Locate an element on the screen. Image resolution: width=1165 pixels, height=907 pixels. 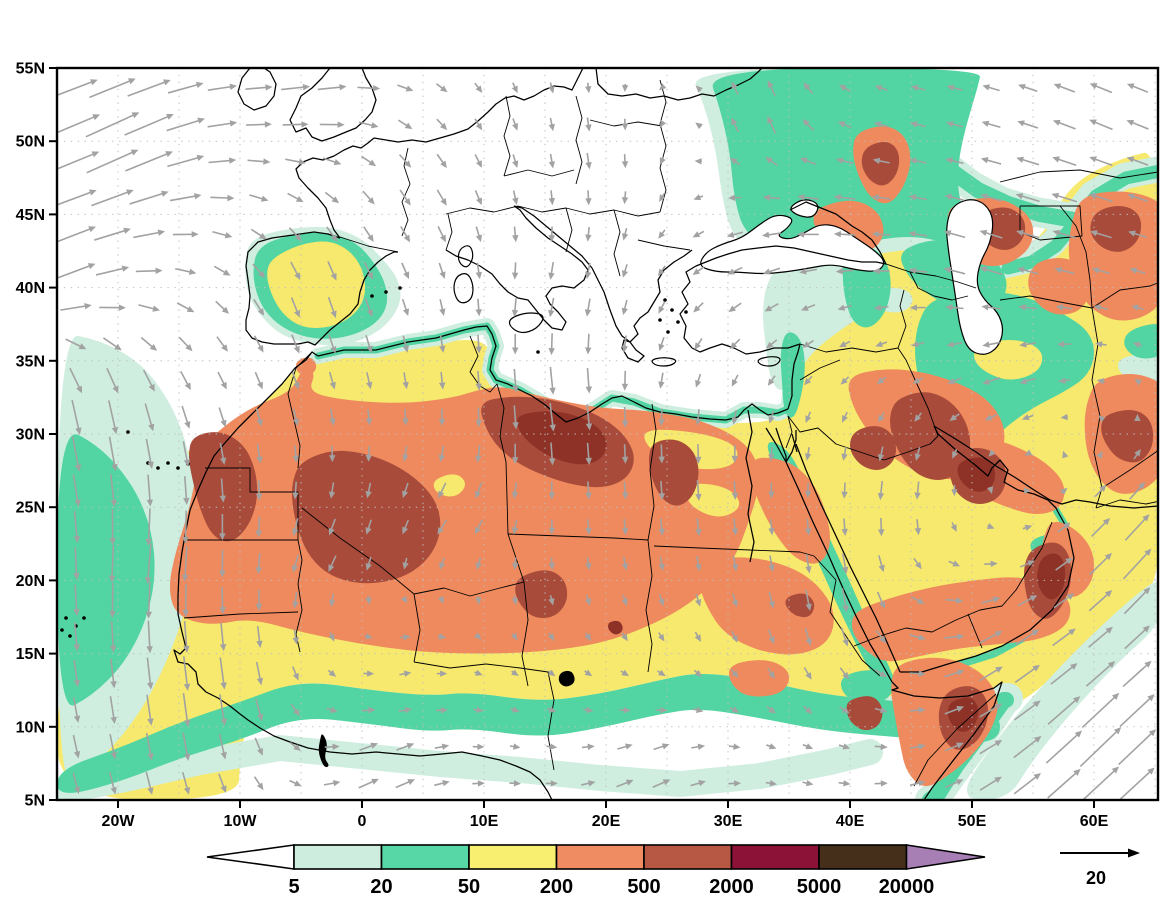
coastline is located at coordinates (321, 288).